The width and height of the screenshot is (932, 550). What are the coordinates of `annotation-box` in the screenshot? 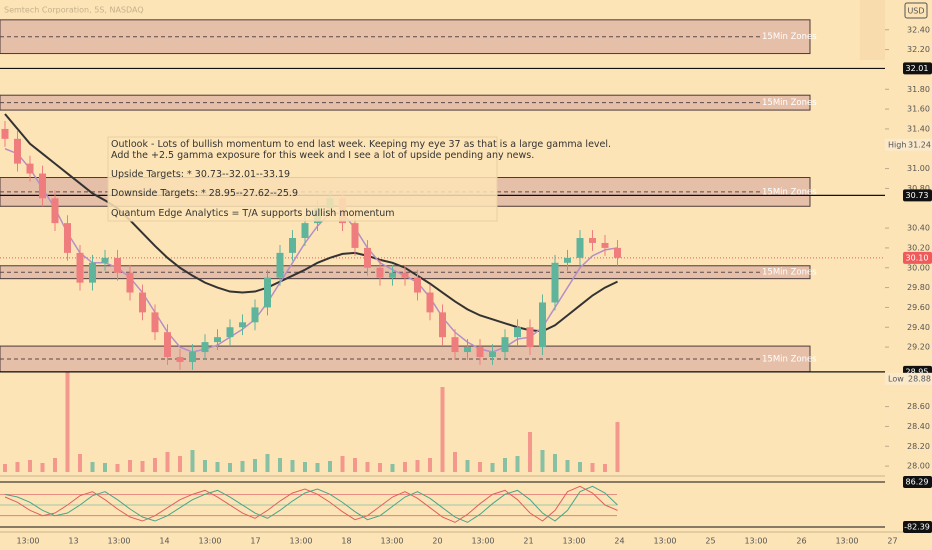 It's located at (302, 179).